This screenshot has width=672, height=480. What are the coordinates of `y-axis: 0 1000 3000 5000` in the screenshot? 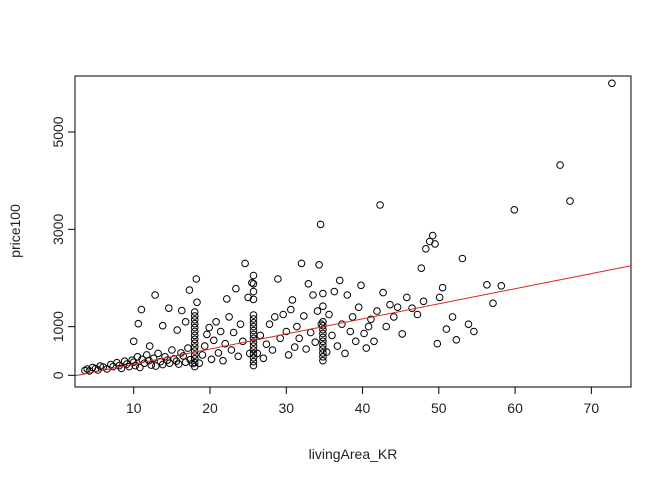 It's located at (63, 247).